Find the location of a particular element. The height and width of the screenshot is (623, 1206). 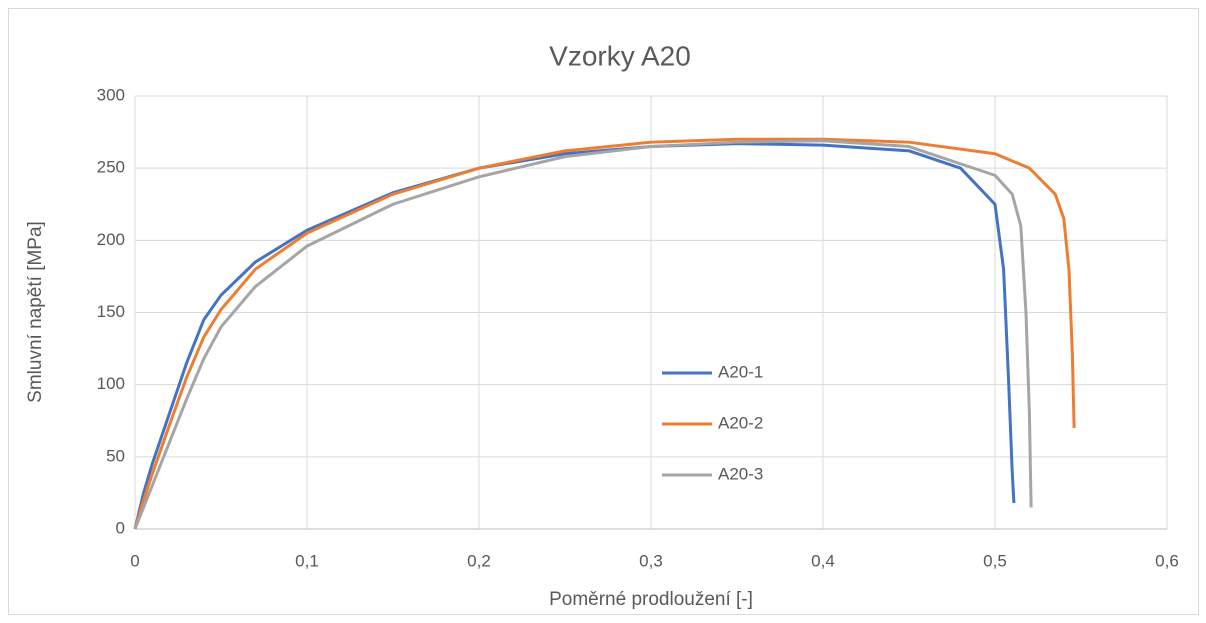

x-tick-label: 0,6 is located at coordinates (1167, 560).